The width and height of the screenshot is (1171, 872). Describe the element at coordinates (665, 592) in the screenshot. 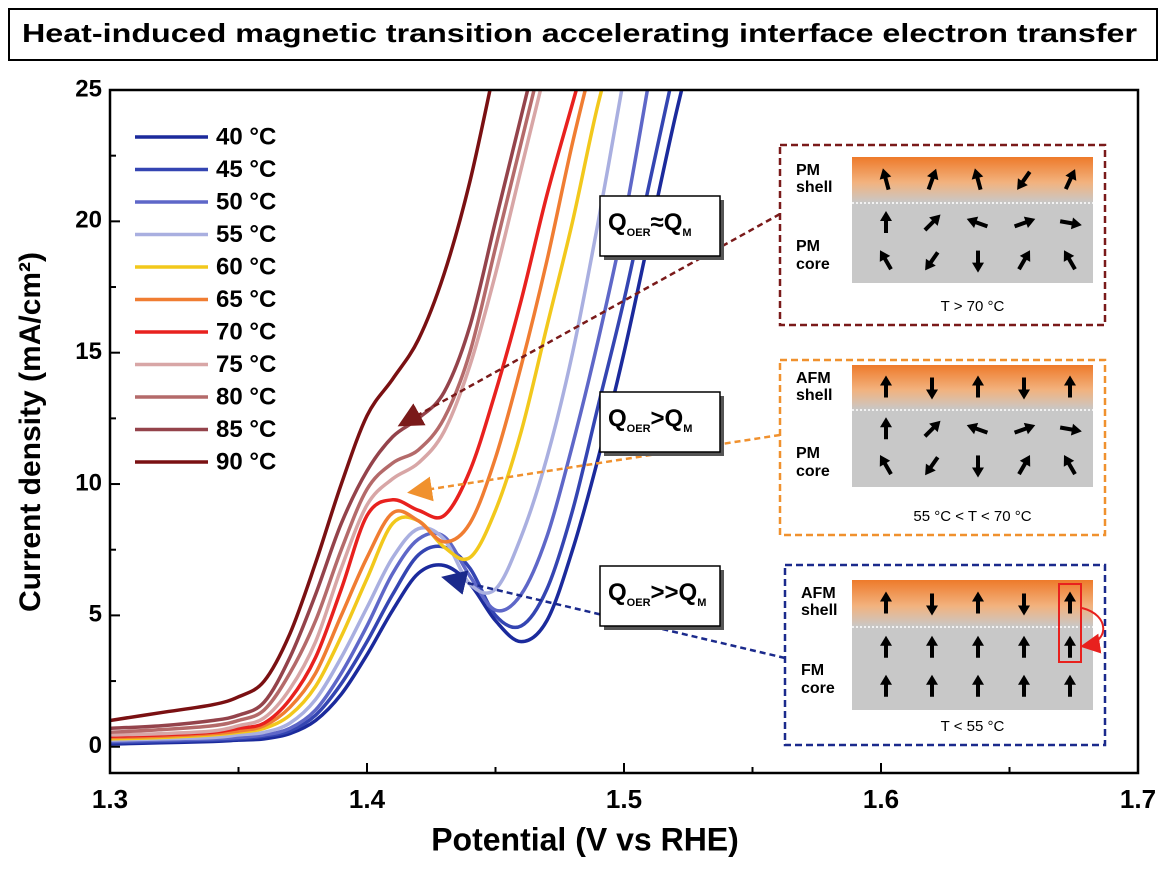

I see `annotation-part: >>` at that location.